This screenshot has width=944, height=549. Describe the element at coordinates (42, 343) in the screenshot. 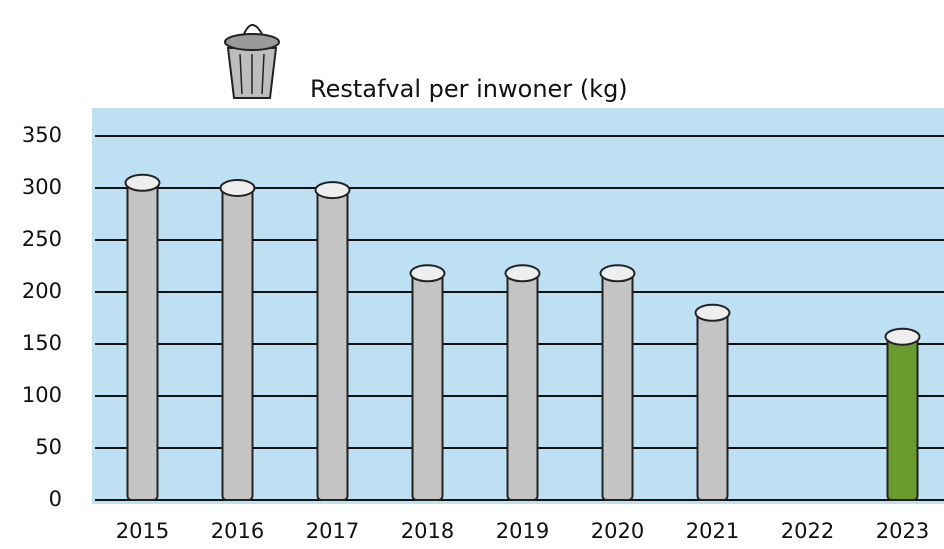

I see `y-tick-label: 150` at that location.